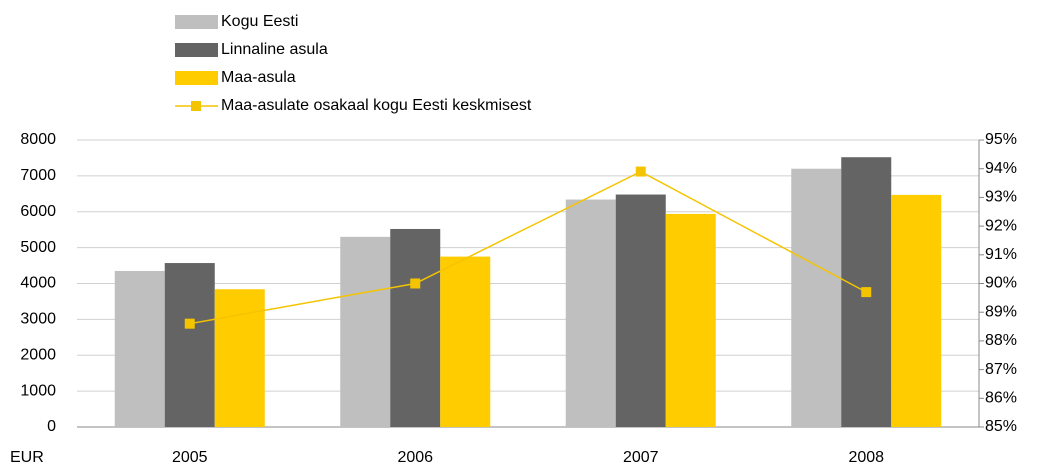 This screenshot has width=1037, height=472. I want to click on y2-tick-label: 94%, so click(1001, 168).